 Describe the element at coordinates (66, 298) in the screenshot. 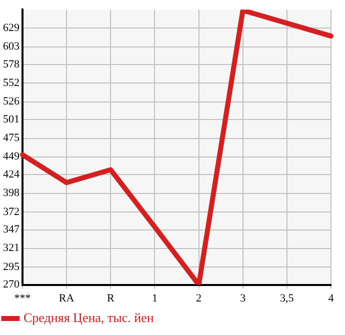

I see `x-tick-label: RA` at that location.